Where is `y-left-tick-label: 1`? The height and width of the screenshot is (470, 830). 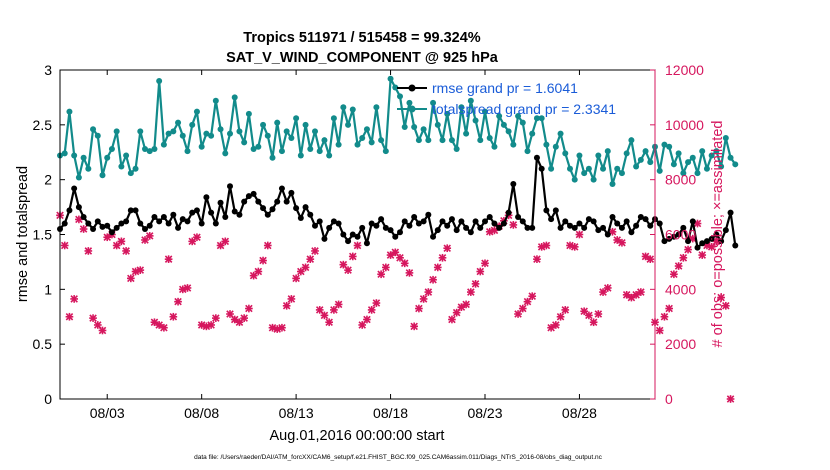 y-left-tick-label: 1 is located at coordinates (48, 289).